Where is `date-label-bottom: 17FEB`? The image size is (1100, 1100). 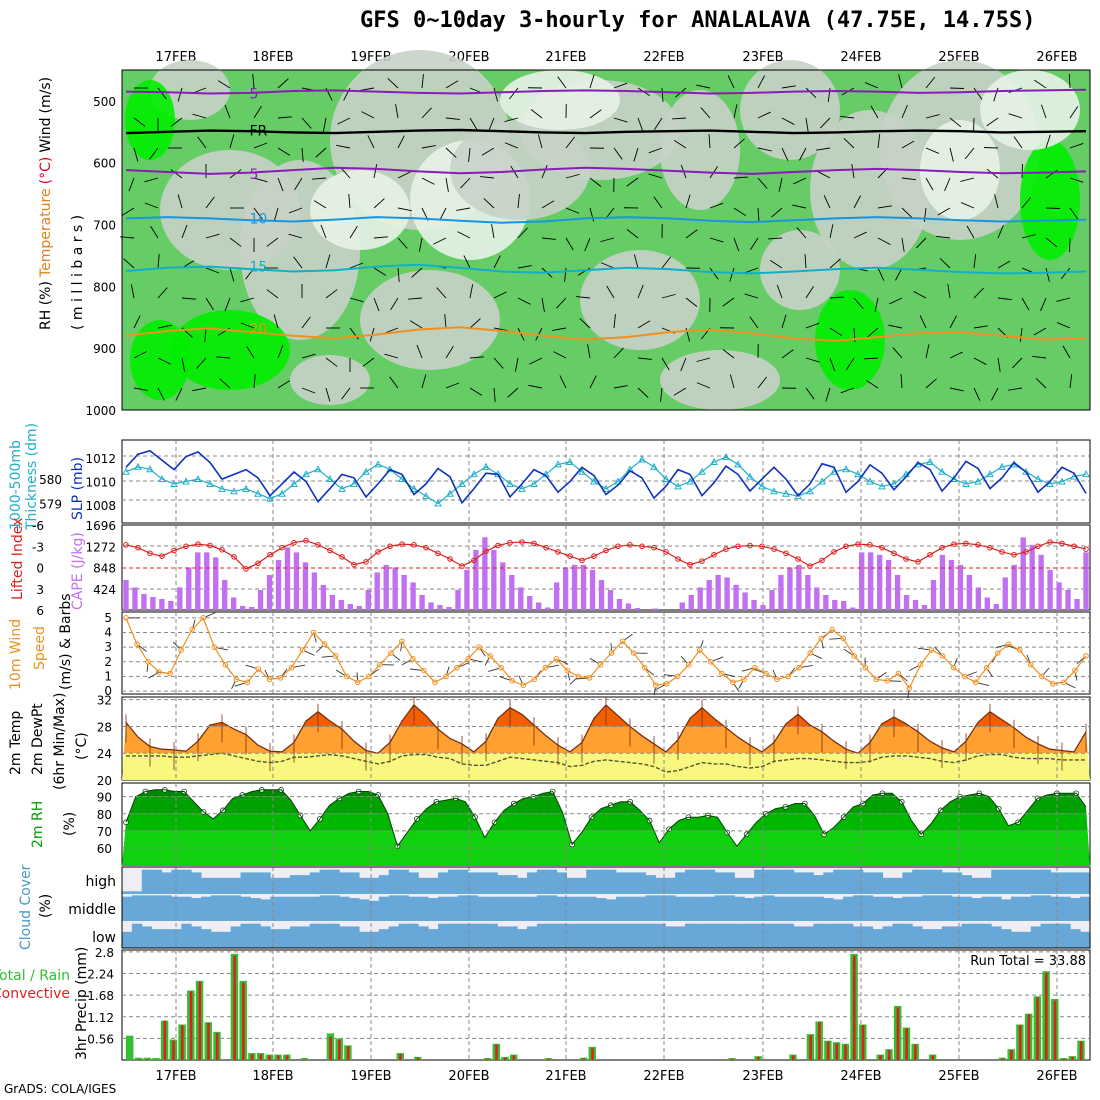
date-label-bottom: 17FEB is located at coordinates (175, 1076).